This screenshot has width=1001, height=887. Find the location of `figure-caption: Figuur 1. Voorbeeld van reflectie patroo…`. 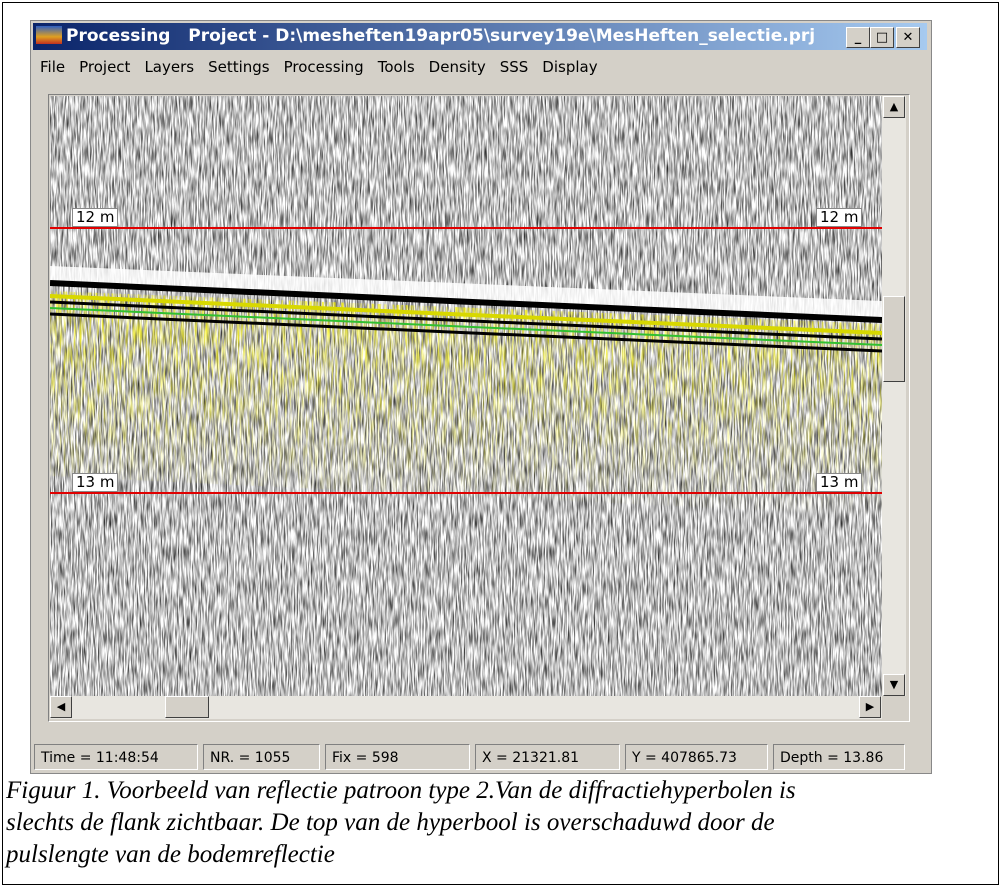

figure-caption: Figuur 1. Voorbeeld van reflectie patroo… is located at coordinates (401, 823).